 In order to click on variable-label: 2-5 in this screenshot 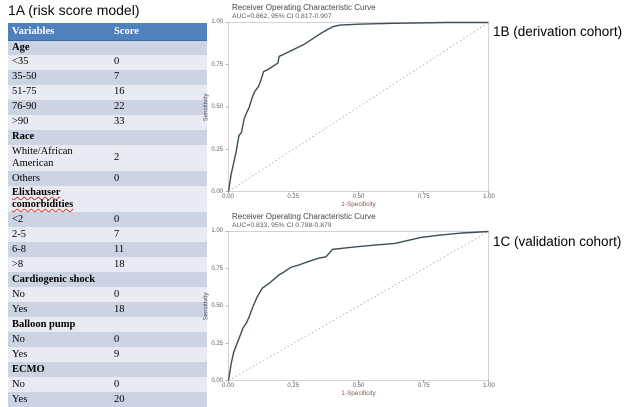, I will do `click(19, 234)`.